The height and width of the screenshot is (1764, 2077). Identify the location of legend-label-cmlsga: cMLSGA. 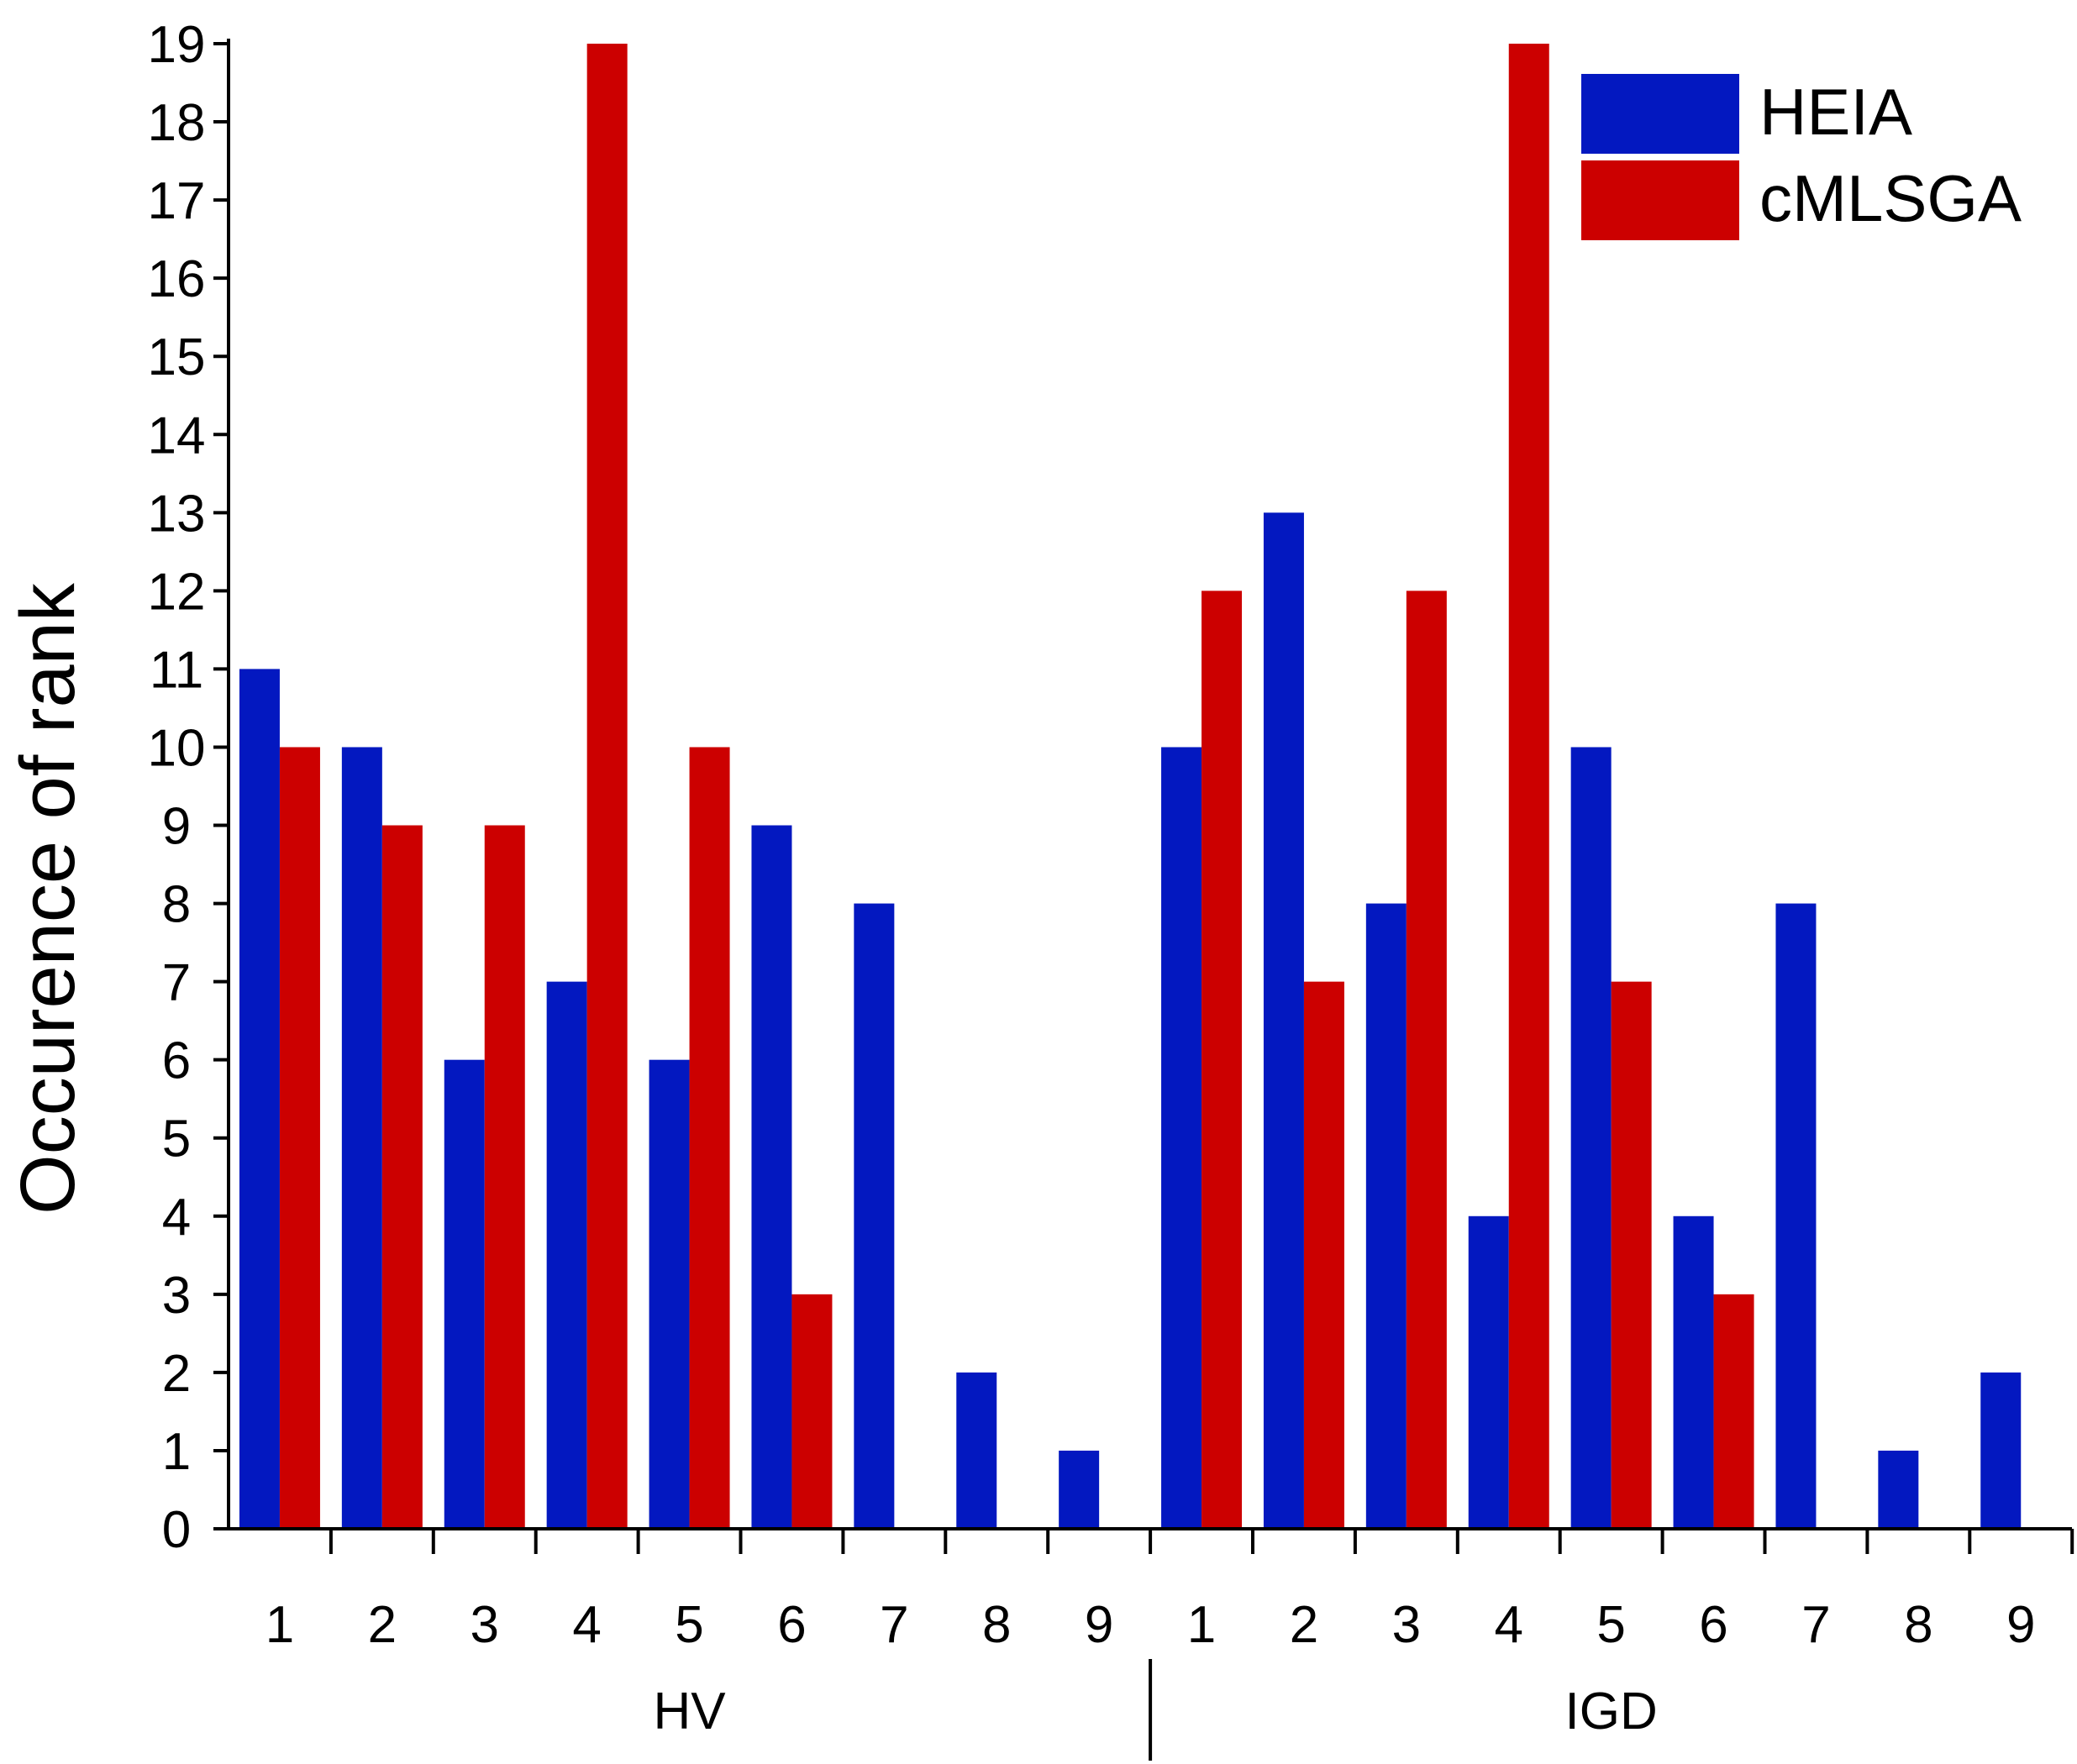
(1890, 198).